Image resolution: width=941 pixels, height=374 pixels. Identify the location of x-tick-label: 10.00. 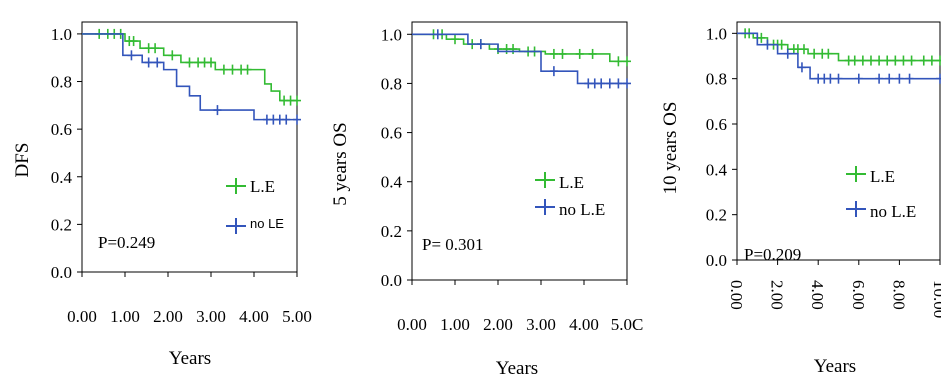
(935, 299).